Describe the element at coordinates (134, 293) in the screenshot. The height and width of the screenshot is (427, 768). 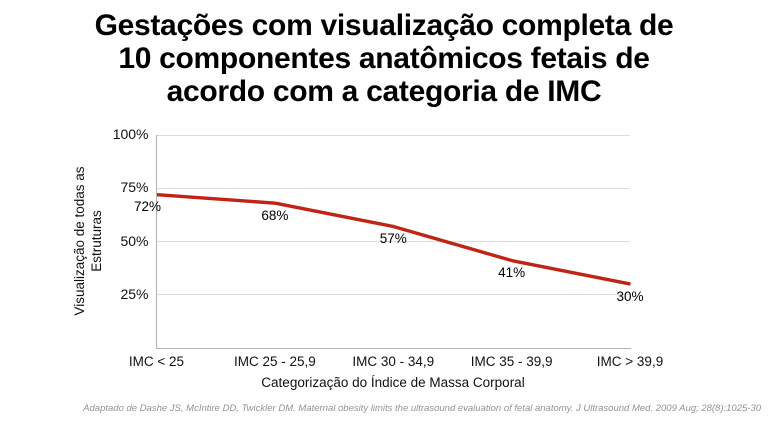
I see `y-tick-label: 25%` at that location.